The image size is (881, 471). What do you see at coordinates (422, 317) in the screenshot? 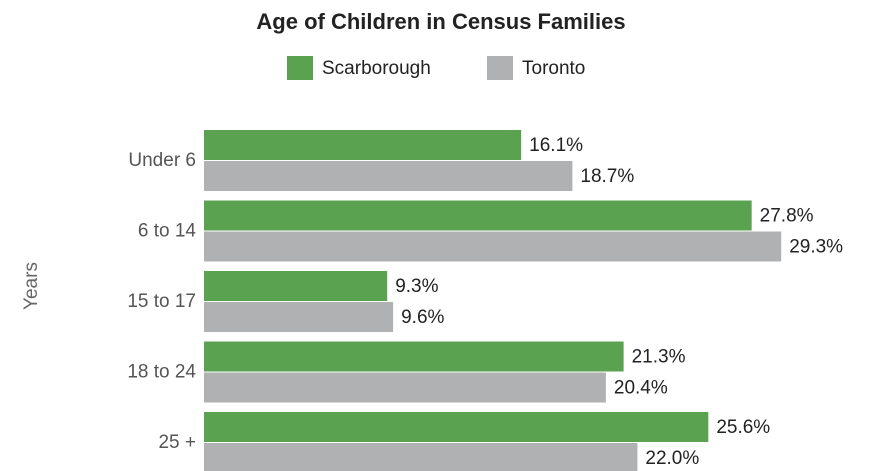
I see `value-label: 9.6%` at bounding box center [422, 317].